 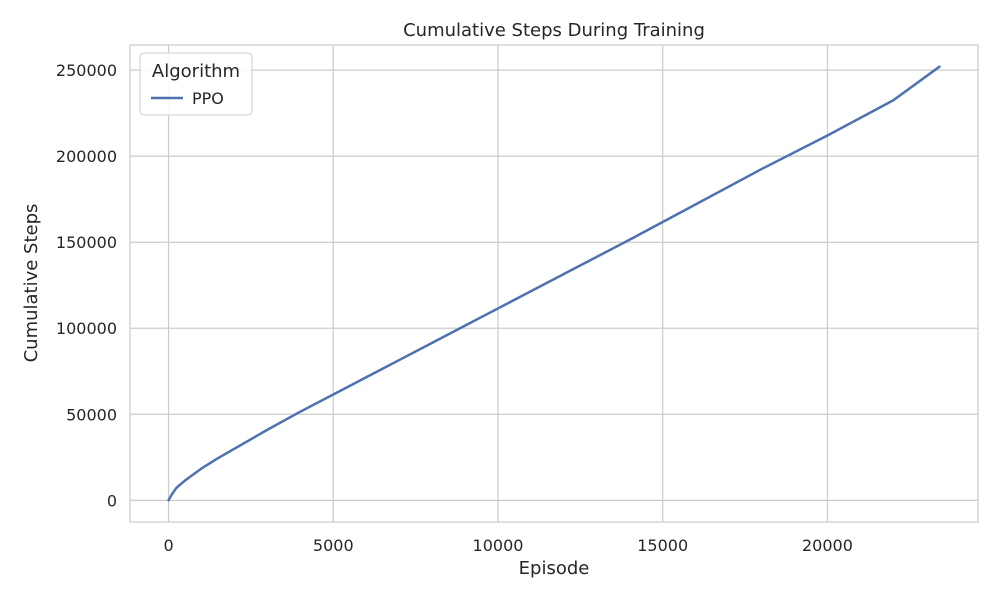 I want to click on y-tick-label: 200000, so click(x=86, y=156).